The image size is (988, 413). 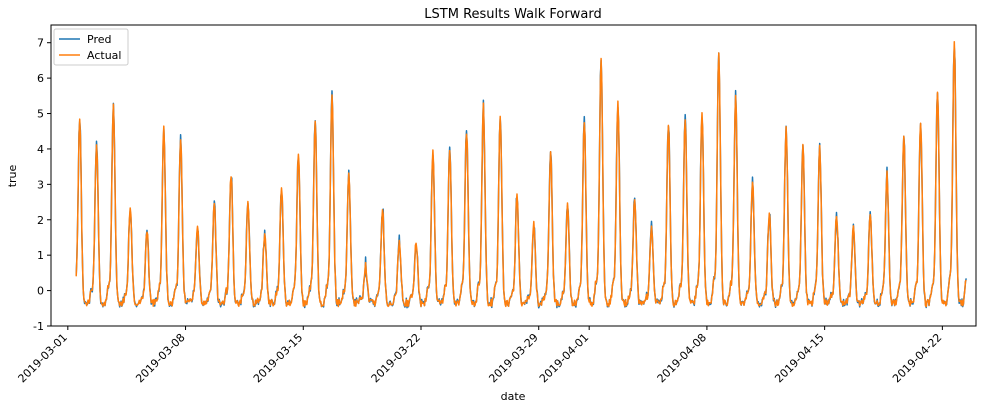 What do you see at coordinates (512, 14) in the screenshot?
I see `chart-title: LSTM Results Walk Forward` at bounding box center [512, 14].